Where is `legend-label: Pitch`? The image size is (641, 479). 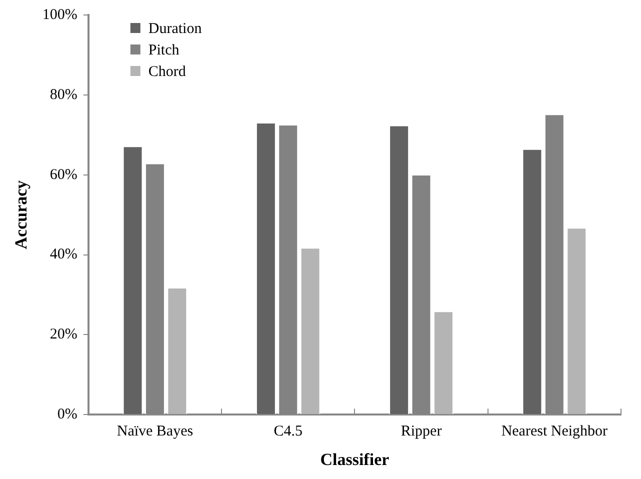
legend-label: Pitch is located at coordinates (164, 50).